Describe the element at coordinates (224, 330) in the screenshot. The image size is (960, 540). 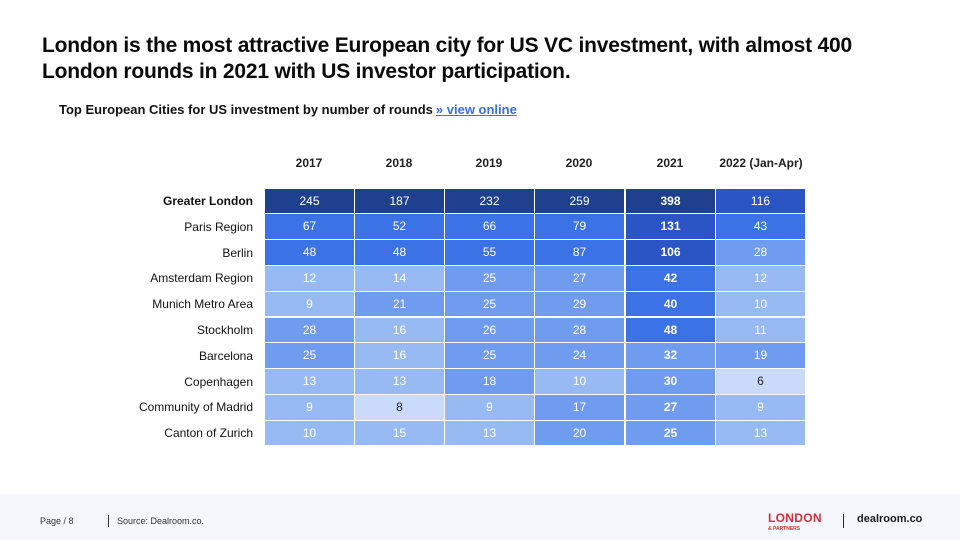
I see `row-label: Stockholm` at that location.